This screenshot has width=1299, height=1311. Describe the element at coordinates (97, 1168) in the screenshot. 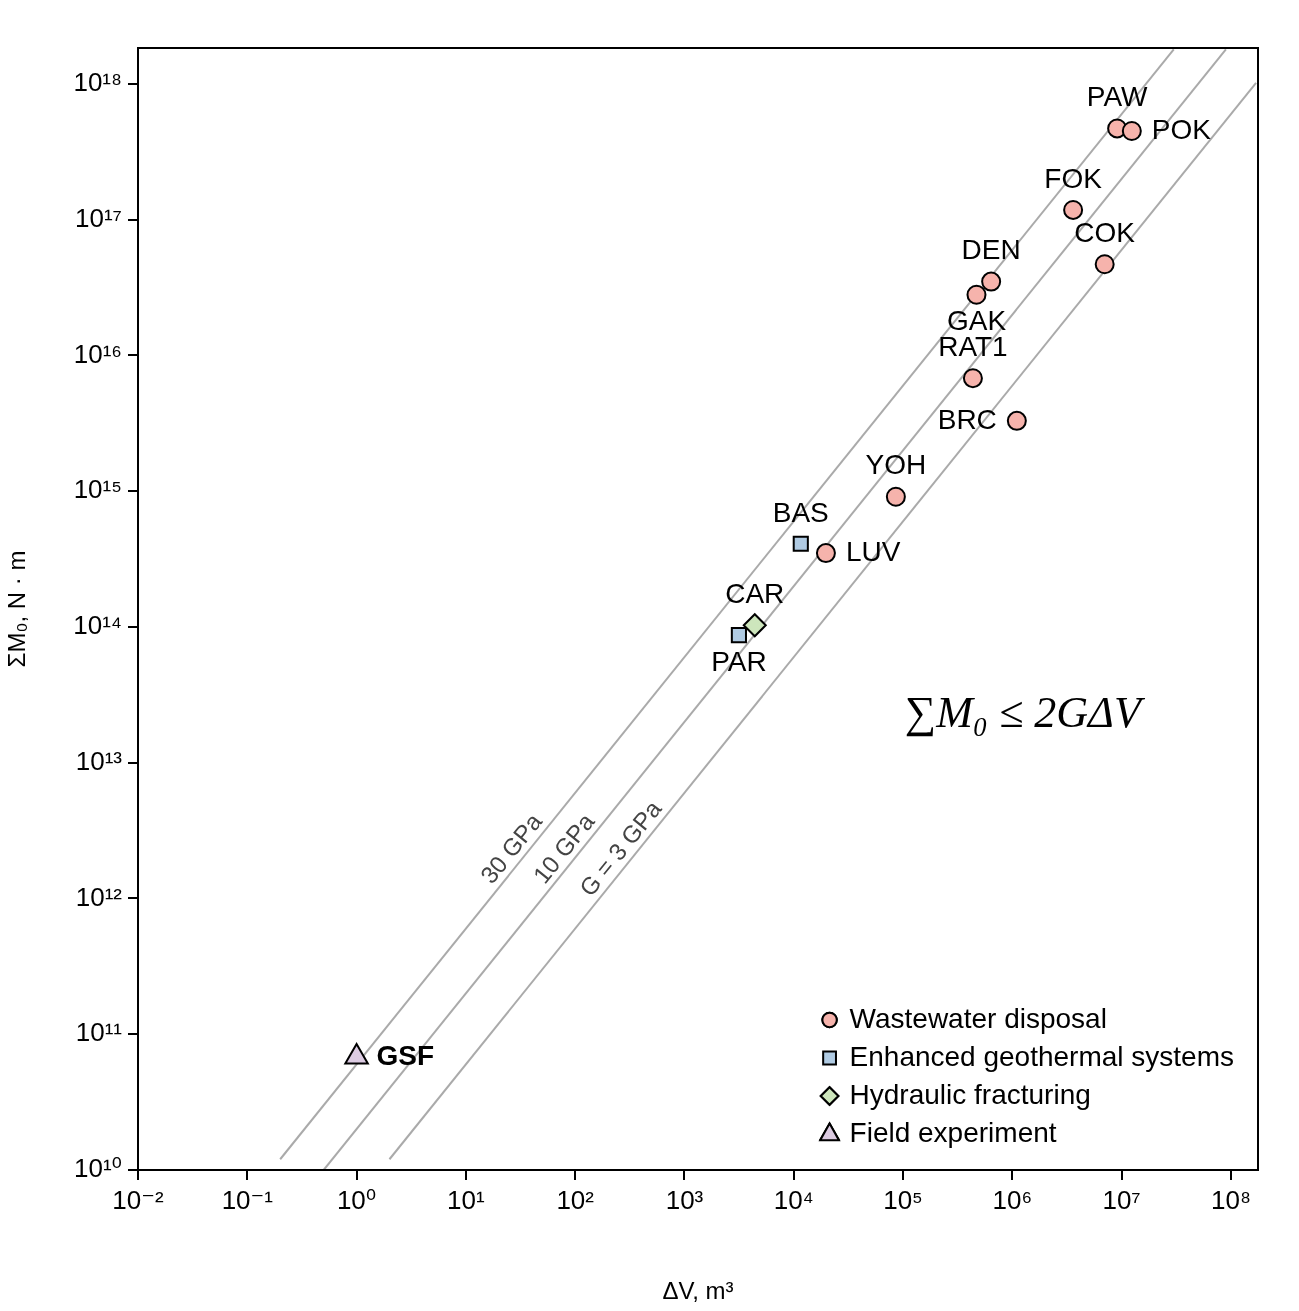

I see `y-tick-label: 10¹⁰` at that location.